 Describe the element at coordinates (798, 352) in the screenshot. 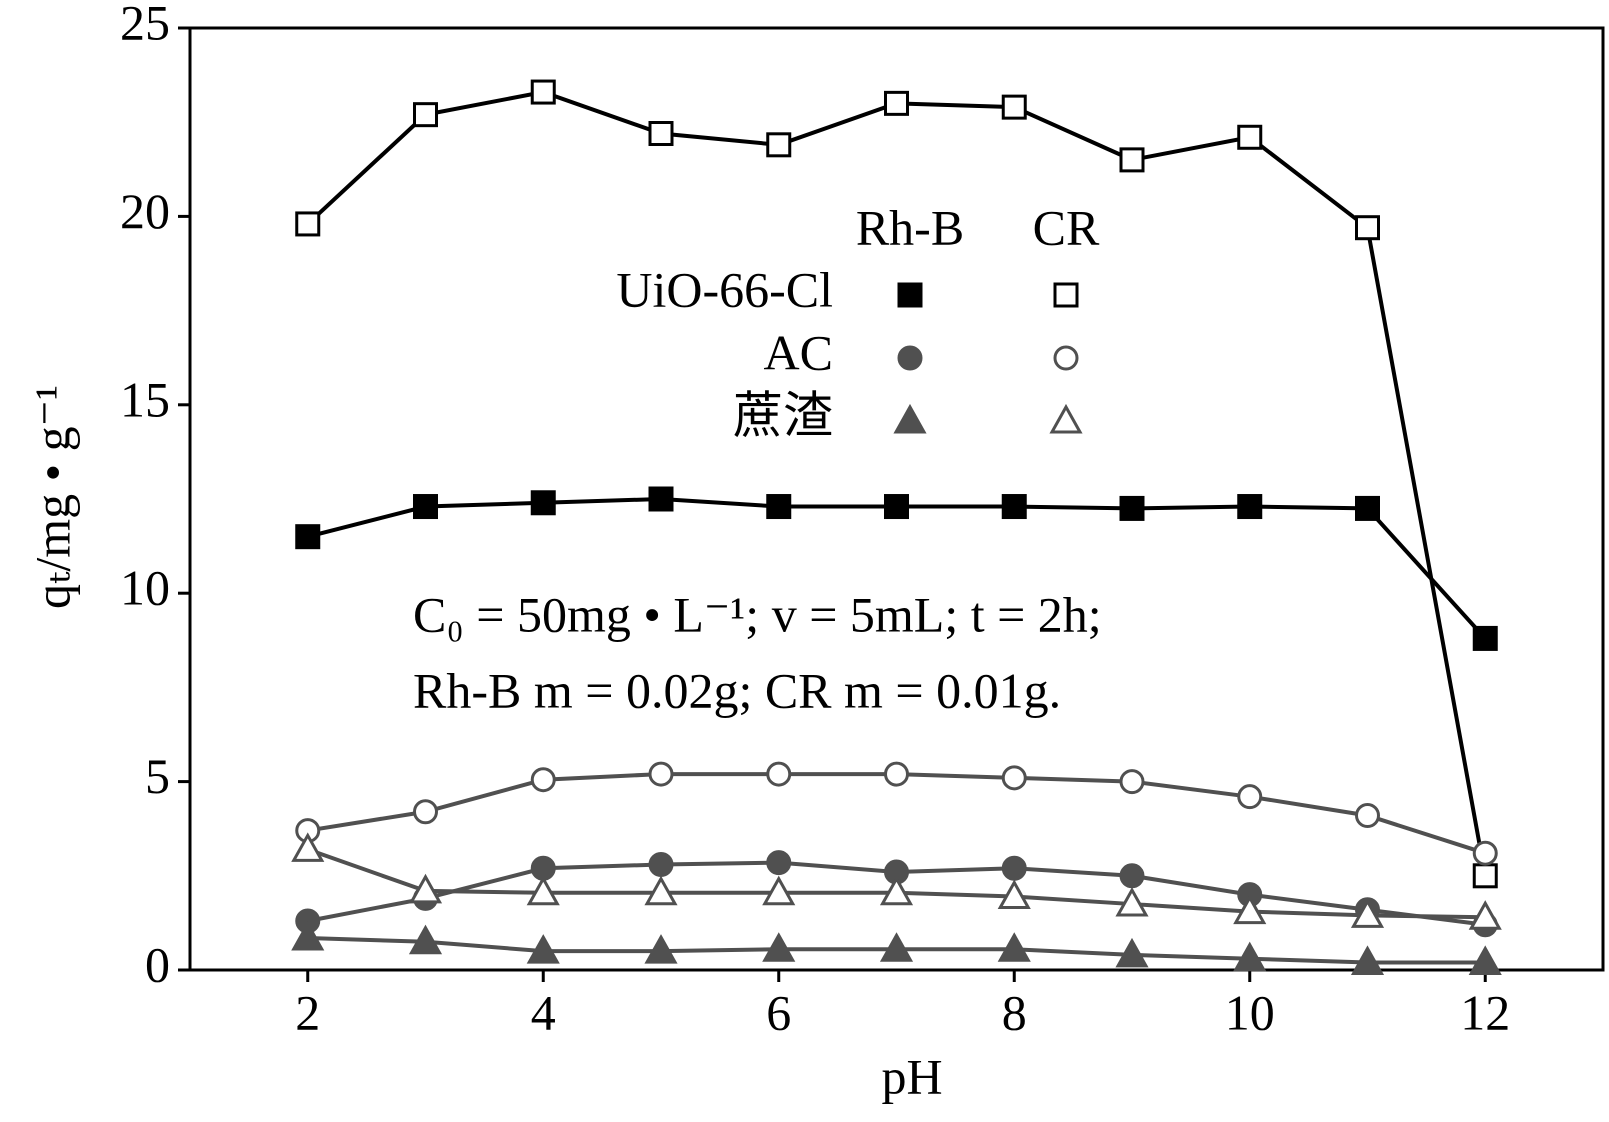

I see `legend-label: AC` at that location.